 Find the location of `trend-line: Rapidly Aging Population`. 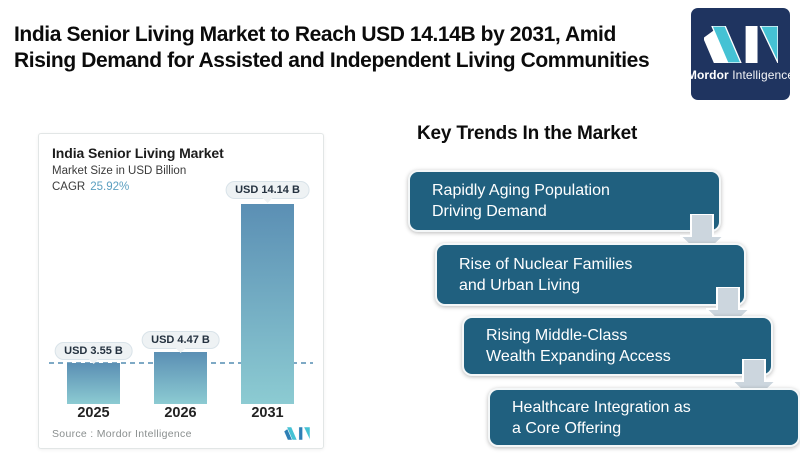

trend-line: Rapidly Aging Population is located at coordinates (521, 190).